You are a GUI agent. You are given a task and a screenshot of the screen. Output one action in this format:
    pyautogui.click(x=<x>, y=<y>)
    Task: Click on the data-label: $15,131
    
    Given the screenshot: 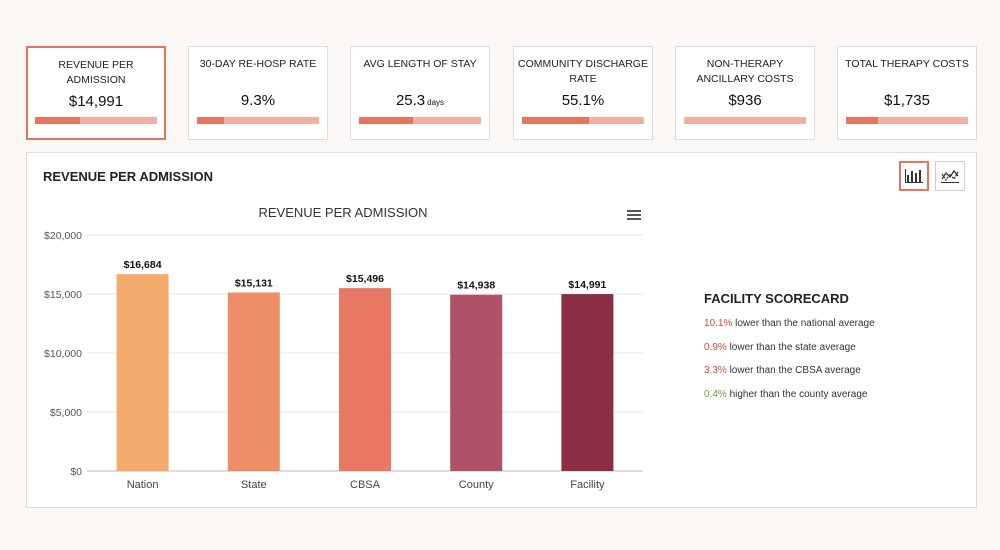 What is the action you would take?
    pyautogui.click(x=254, y=283)
    